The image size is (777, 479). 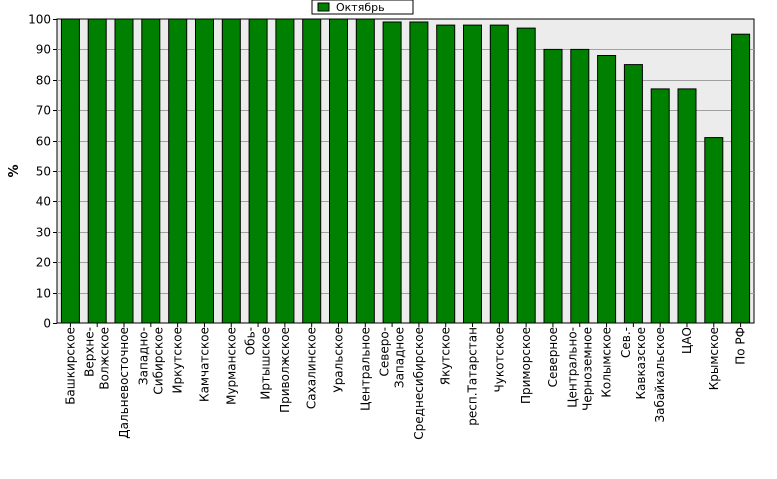 I want to click on x-tick-label: Северное, so click(x=553, y=357).